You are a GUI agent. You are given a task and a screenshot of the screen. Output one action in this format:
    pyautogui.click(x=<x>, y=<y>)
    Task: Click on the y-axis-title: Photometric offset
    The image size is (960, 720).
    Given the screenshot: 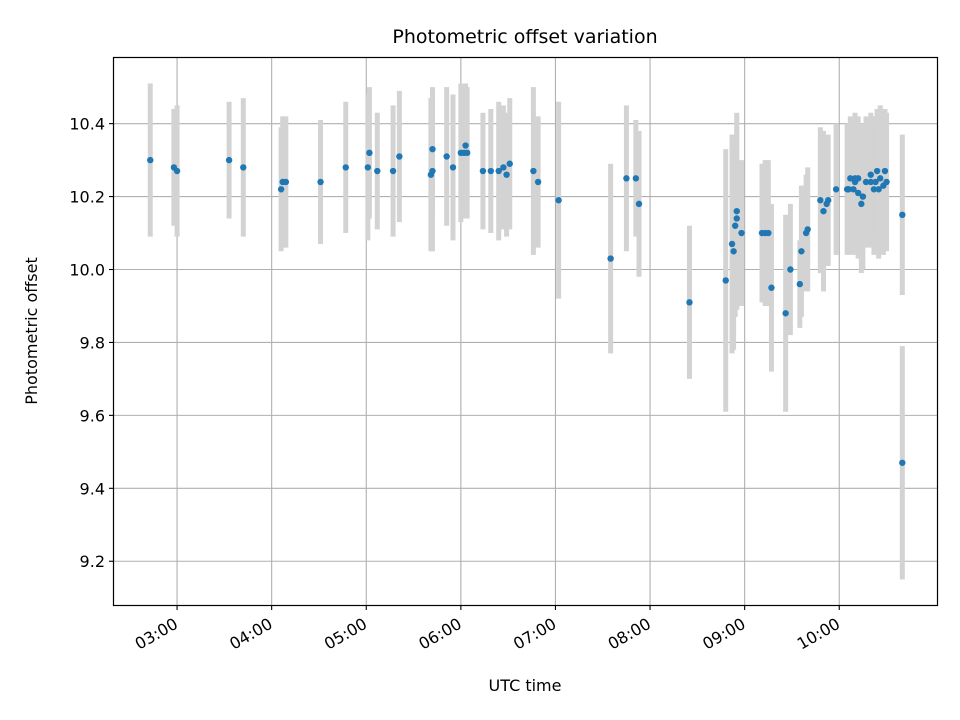 What is the action you would take?
    pyautogui.click(x=31, y=331)
    